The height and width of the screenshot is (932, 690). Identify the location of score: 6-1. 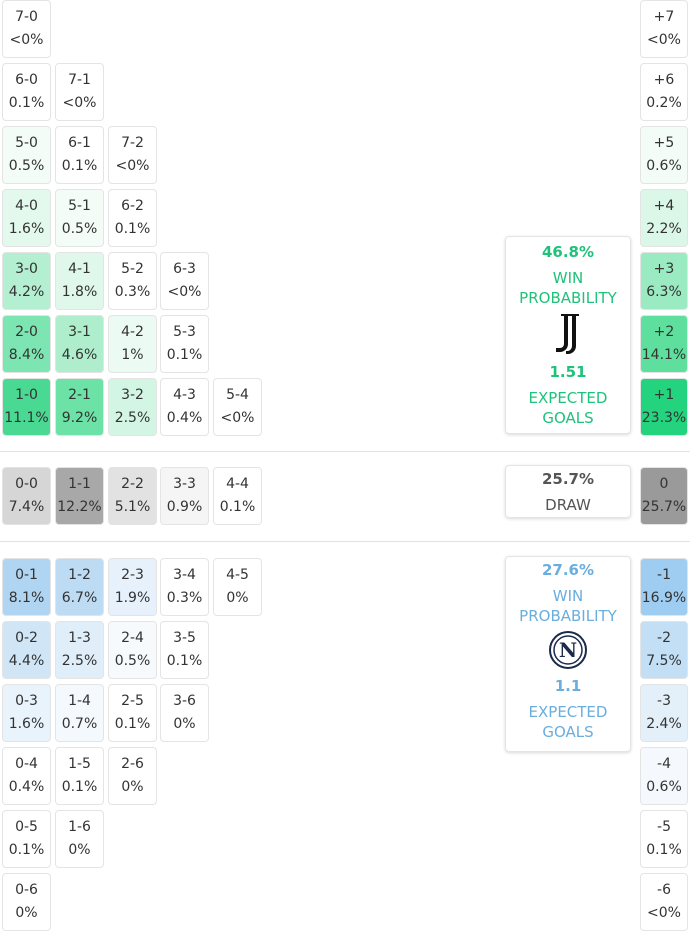
(79, 143).